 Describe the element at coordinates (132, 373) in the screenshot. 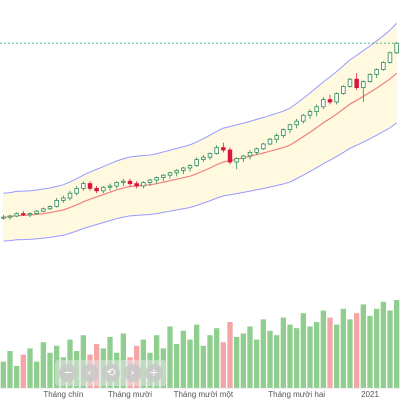

I see `scroll-right-button: ›` at that location.